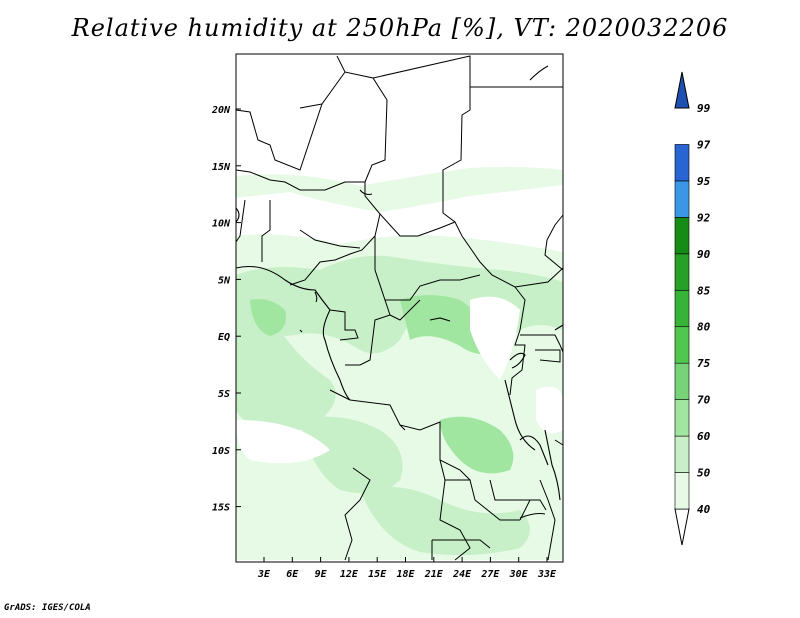 This screenshot has height=618, width=800. Describe the element at coordinates (704, 363) in the screenshot. I see `colorbar-label: 75` at that location.